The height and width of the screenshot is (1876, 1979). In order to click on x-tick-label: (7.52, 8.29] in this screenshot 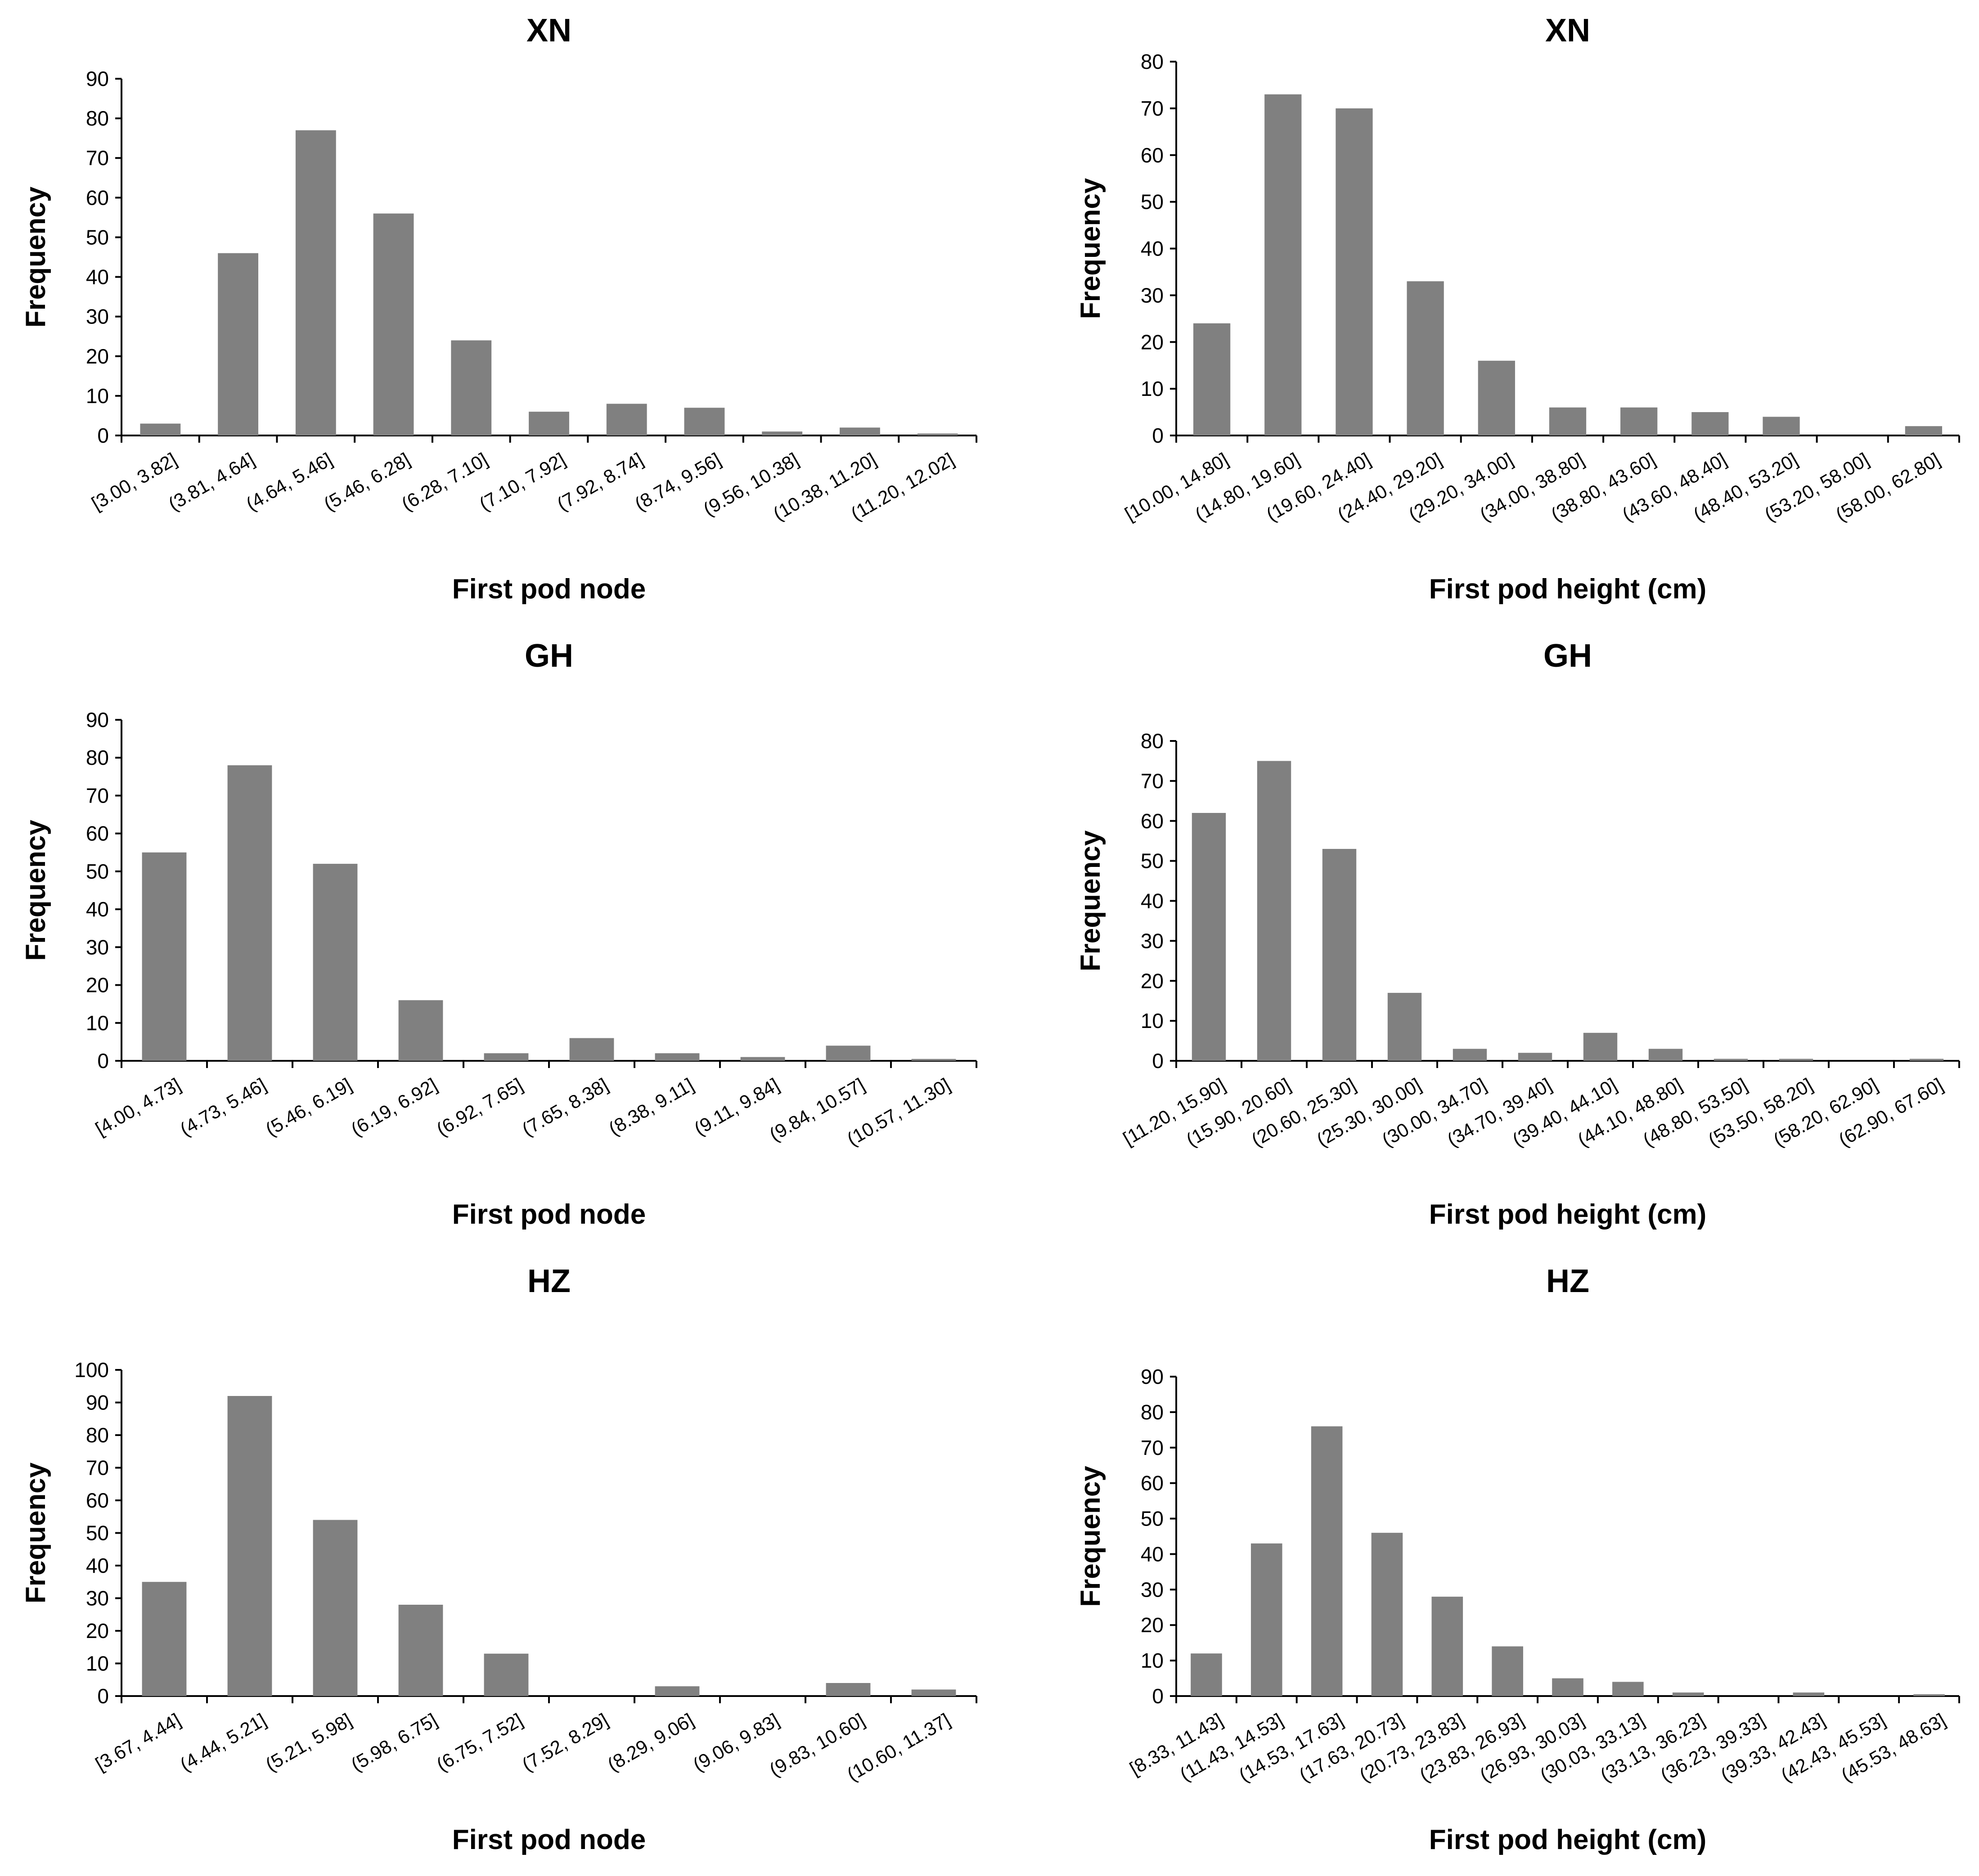, I will do `click(565, 1742)`.